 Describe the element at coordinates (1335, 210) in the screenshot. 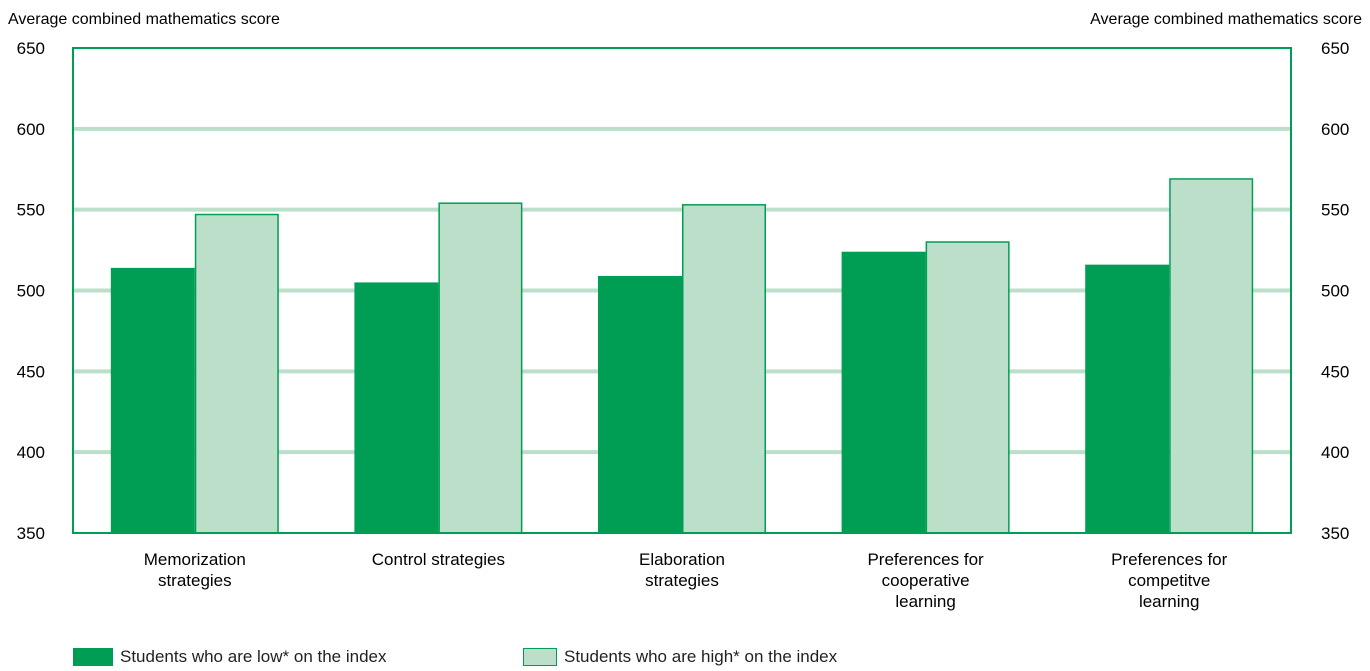

I see `y-tick-label-right: 550` at that location.